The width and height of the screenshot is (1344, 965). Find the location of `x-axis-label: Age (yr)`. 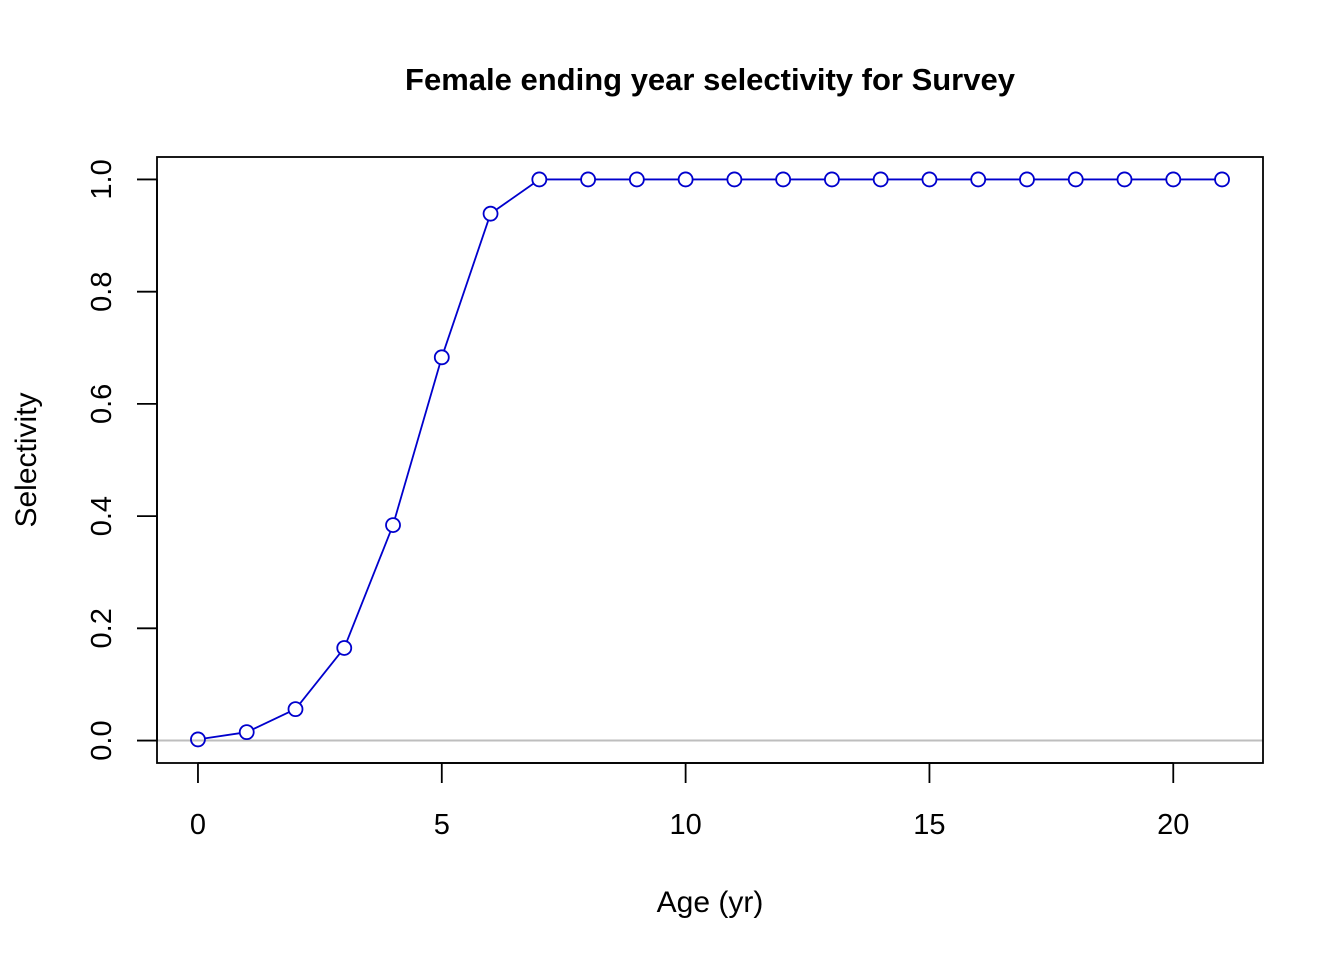

x-axis-label: Age (yr) is located at coordinates (710, 902).